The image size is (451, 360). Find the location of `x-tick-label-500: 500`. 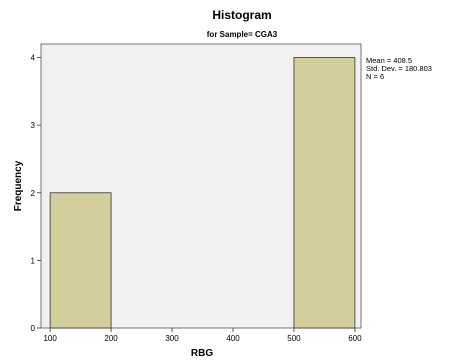

x-tick-label-500: 500 is located at coordinates (294, 338).